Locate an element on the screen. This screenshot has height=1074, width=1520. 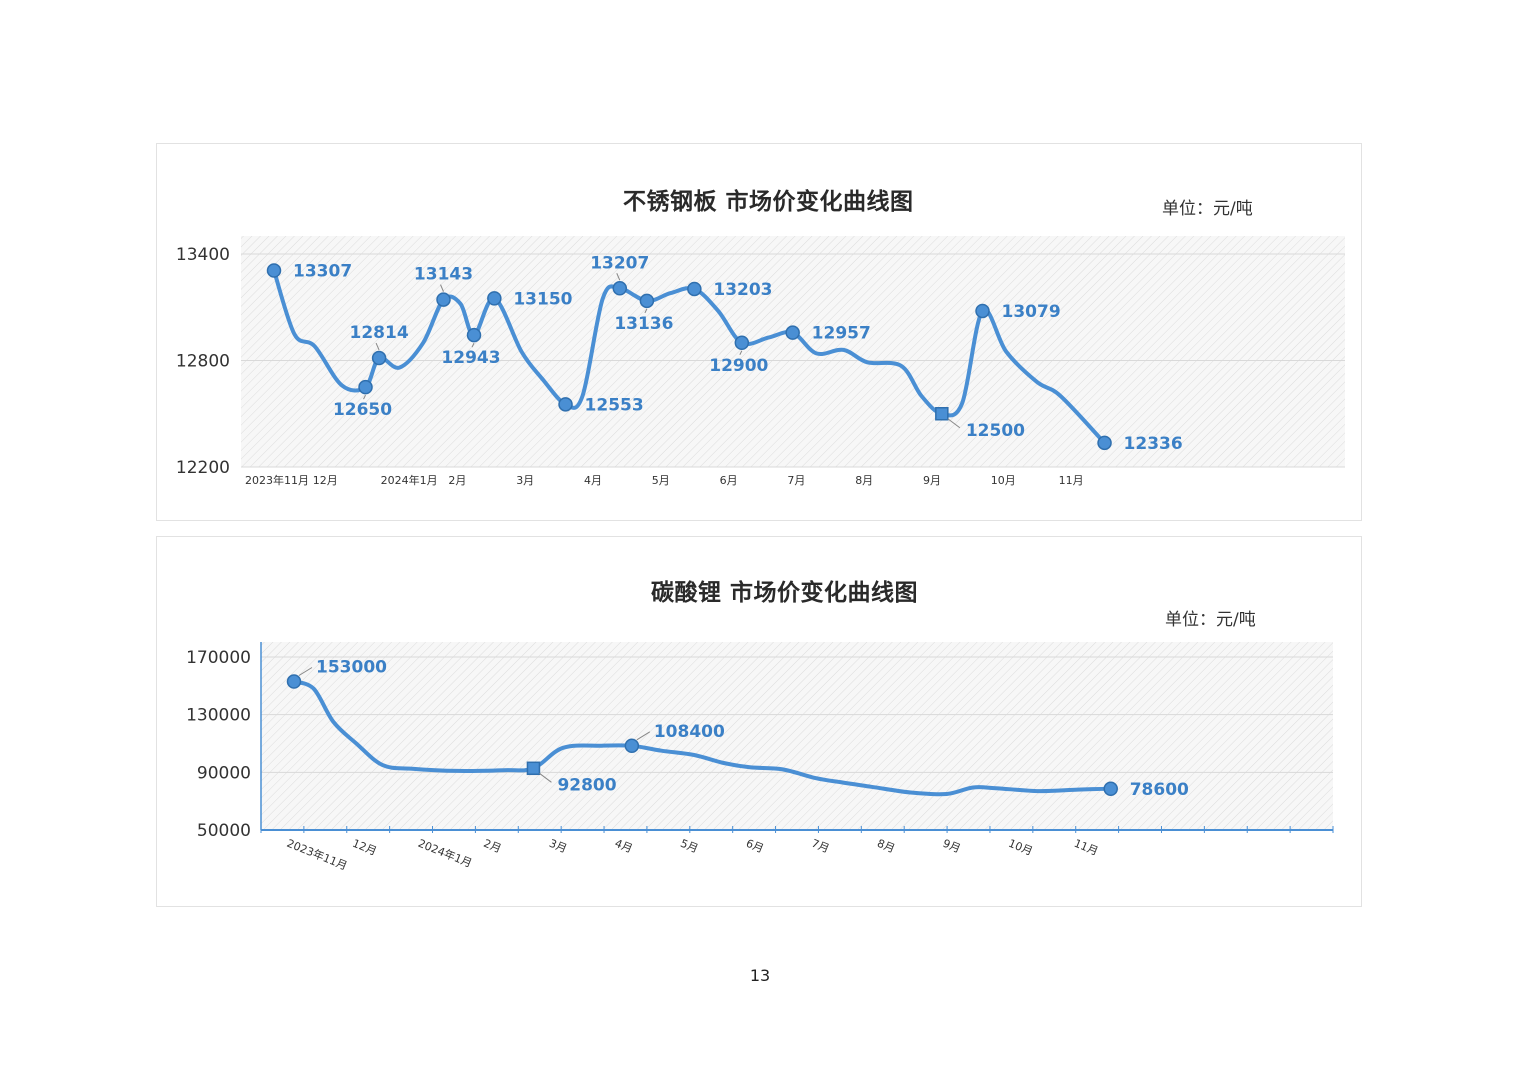
y-tick-label: 50000 is located at coordinates (224, 831).